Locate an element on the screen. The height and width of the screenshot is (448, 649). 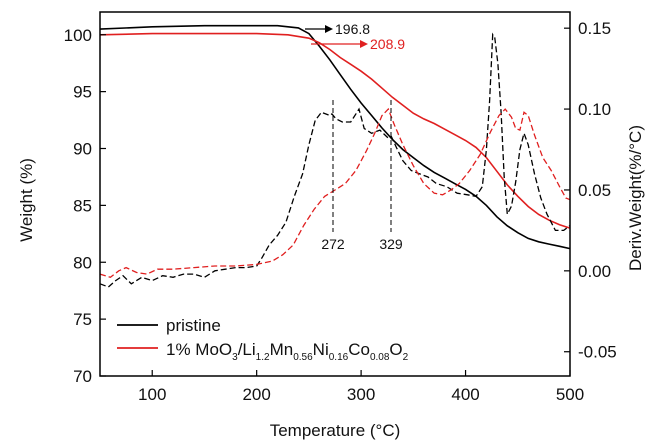
legend-coated-part-5: Mn is located at coordinates (282, 349).